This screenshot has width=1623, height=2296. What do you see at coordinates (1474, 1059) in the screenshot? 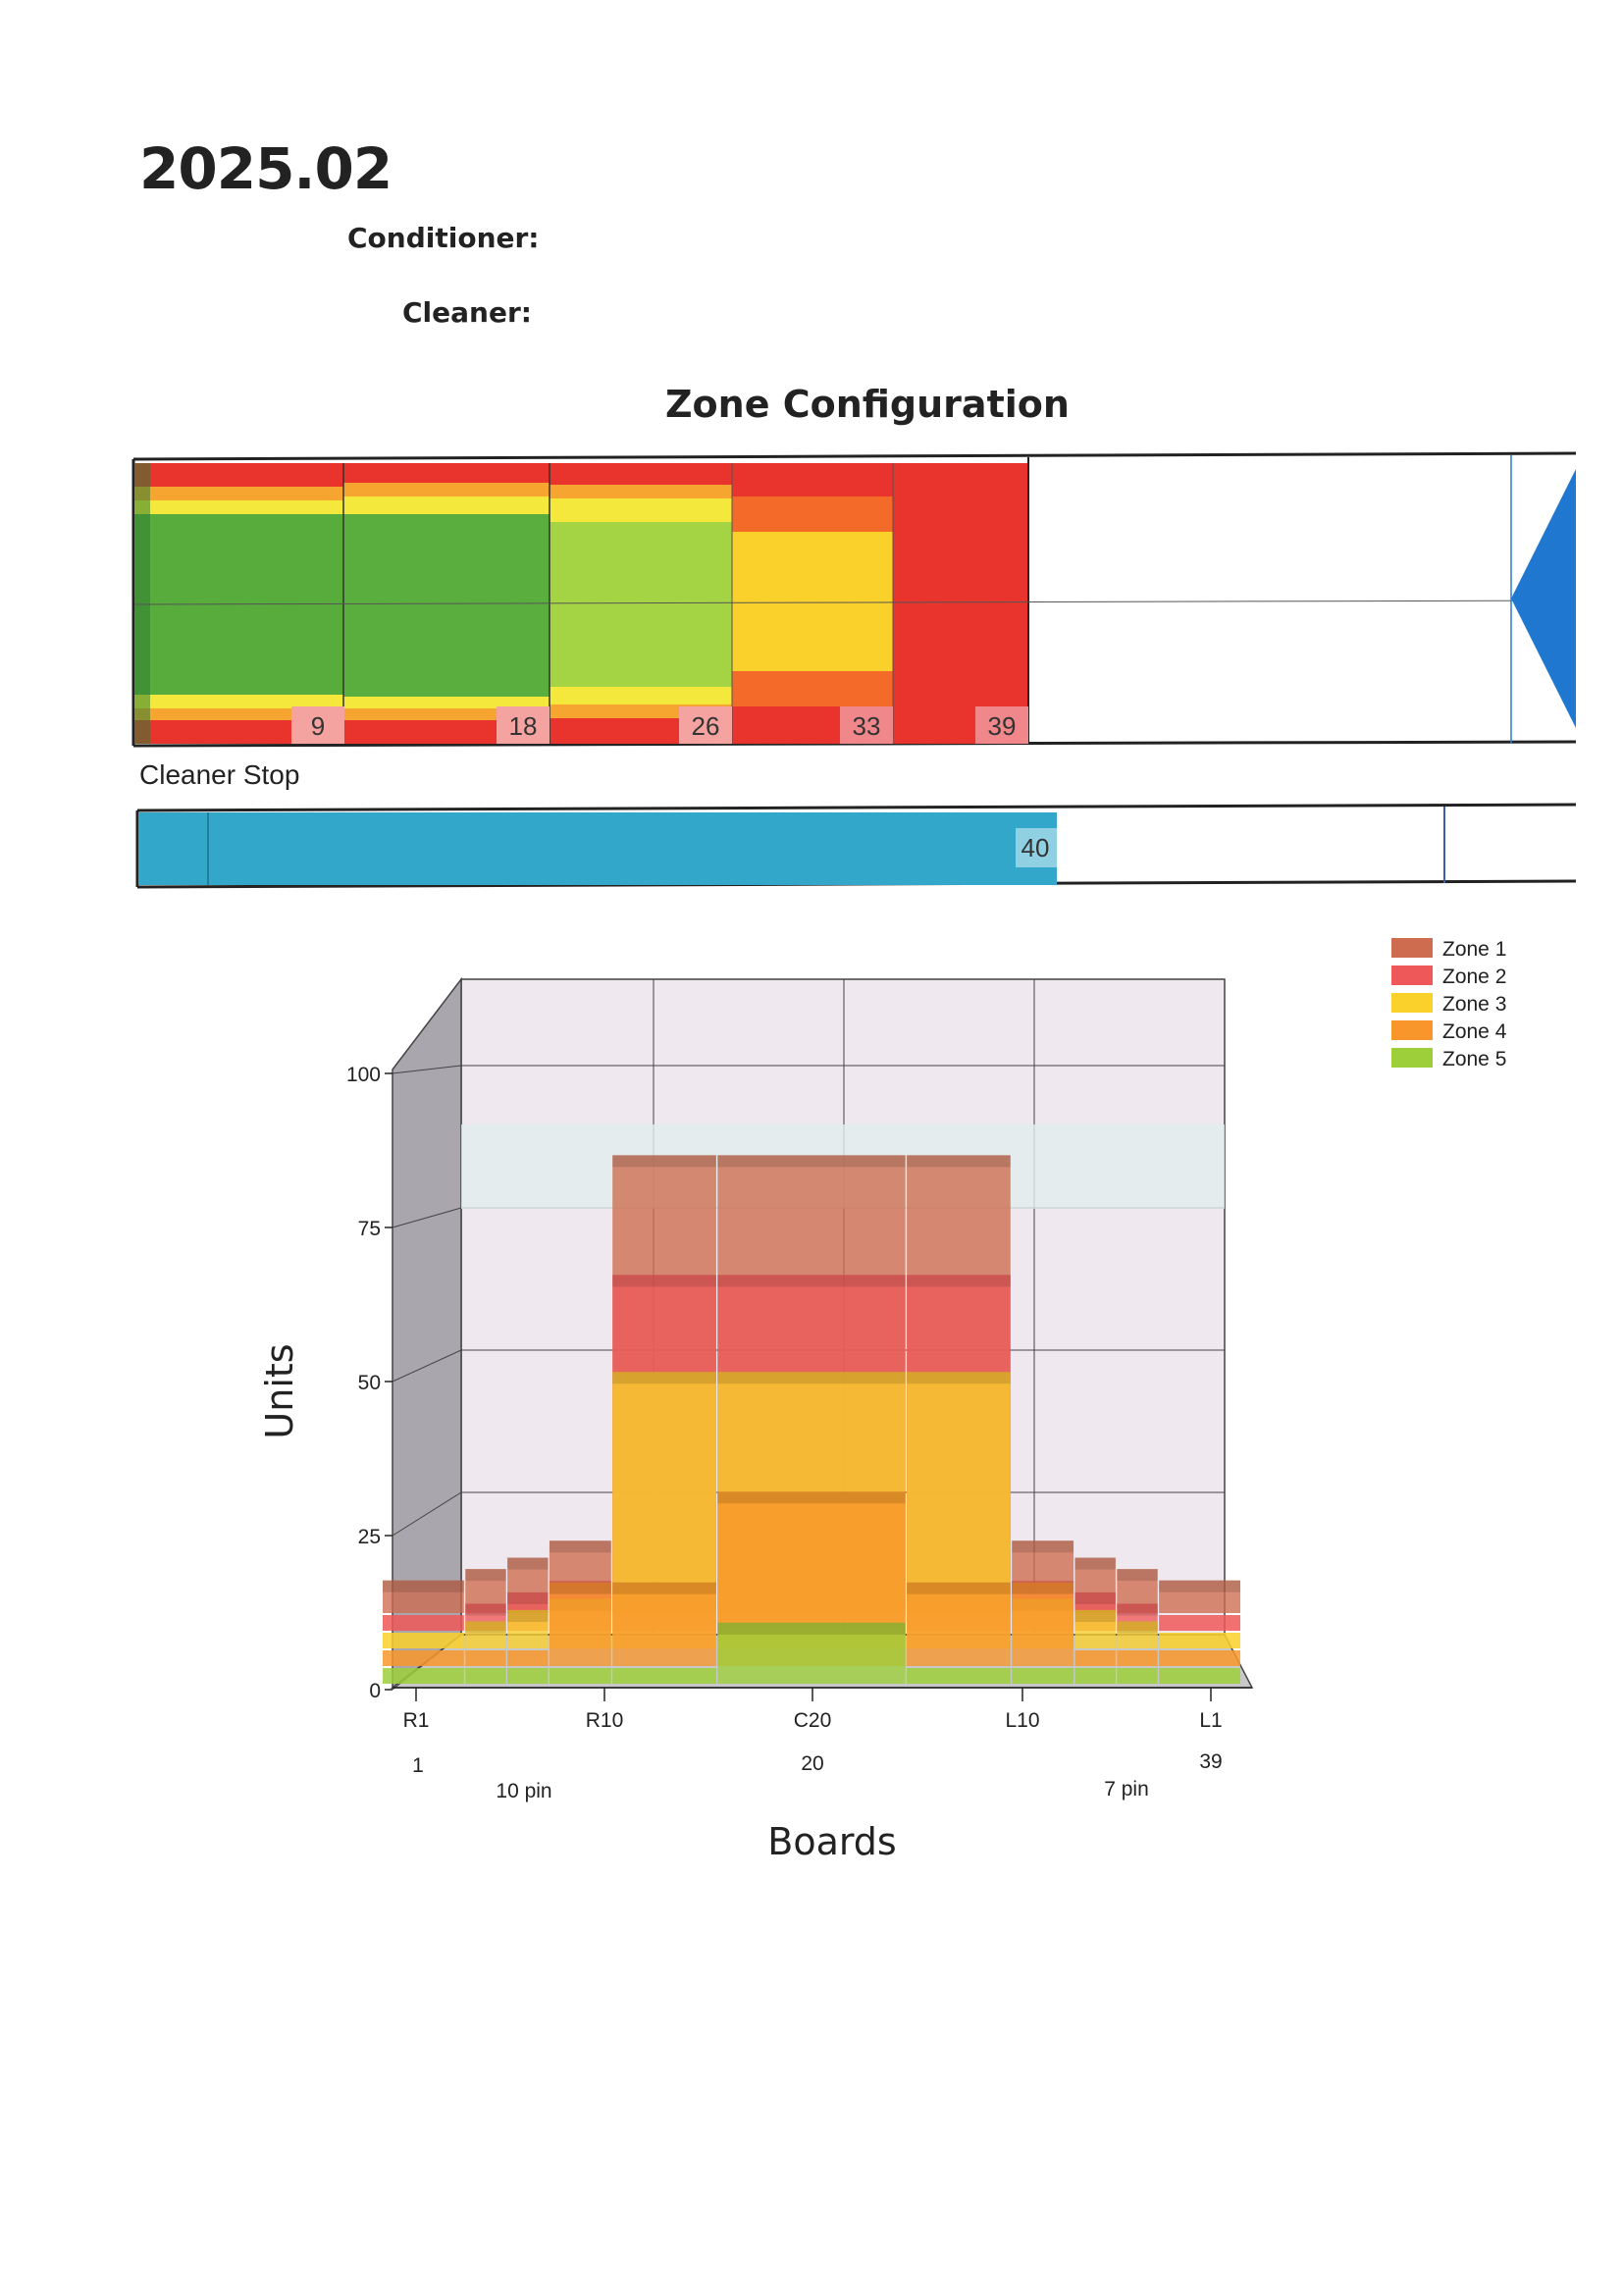
I see `legend-label: Zone 5` at bounding box center [1474, 1059].